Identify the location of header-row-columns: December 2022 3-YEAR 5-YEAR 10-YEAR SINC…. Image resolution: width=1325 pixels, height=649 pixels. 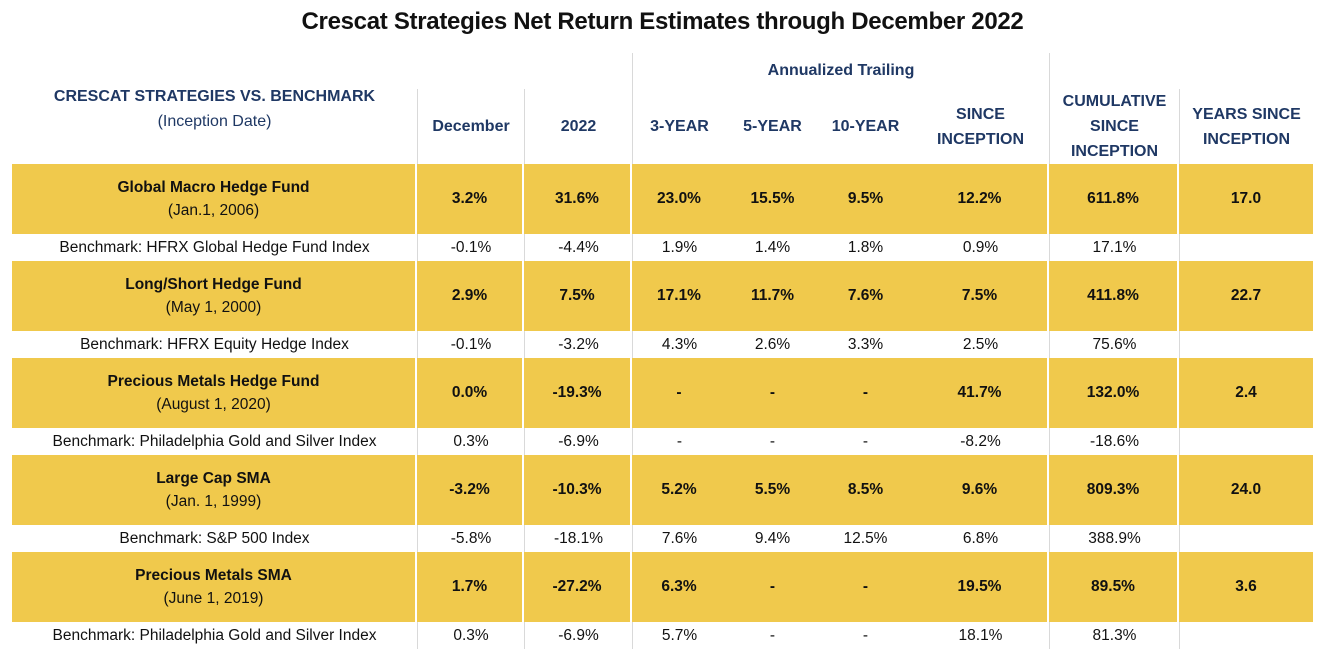
(662, 126).